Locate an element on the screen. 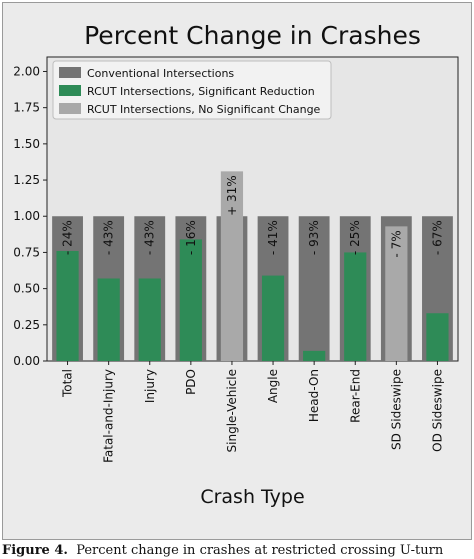  x-tick-label: Total is located at coordinates (68, 383).